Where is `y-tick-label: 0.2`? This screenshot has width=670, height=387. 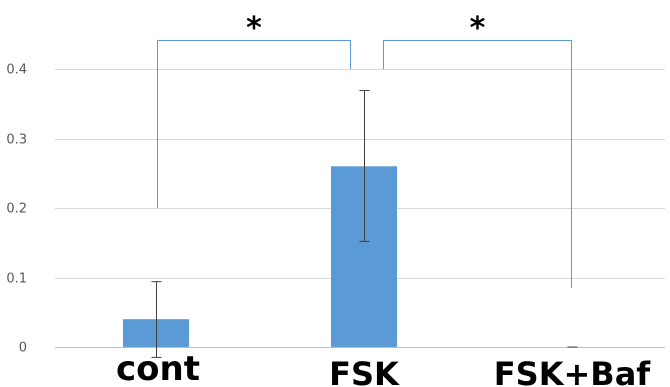
y-tick-label: 0.2 is located at coordinates (16, 209).